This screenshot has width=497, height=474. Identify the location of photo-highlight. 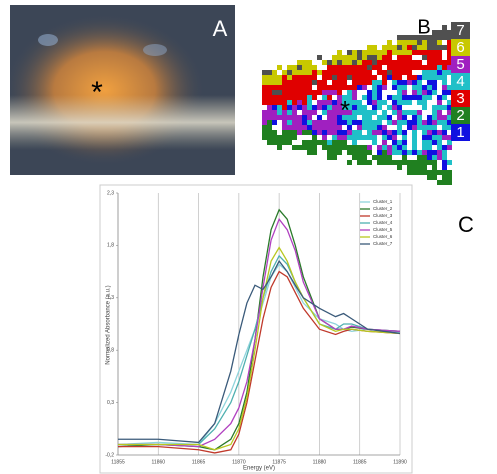
(48, 40).